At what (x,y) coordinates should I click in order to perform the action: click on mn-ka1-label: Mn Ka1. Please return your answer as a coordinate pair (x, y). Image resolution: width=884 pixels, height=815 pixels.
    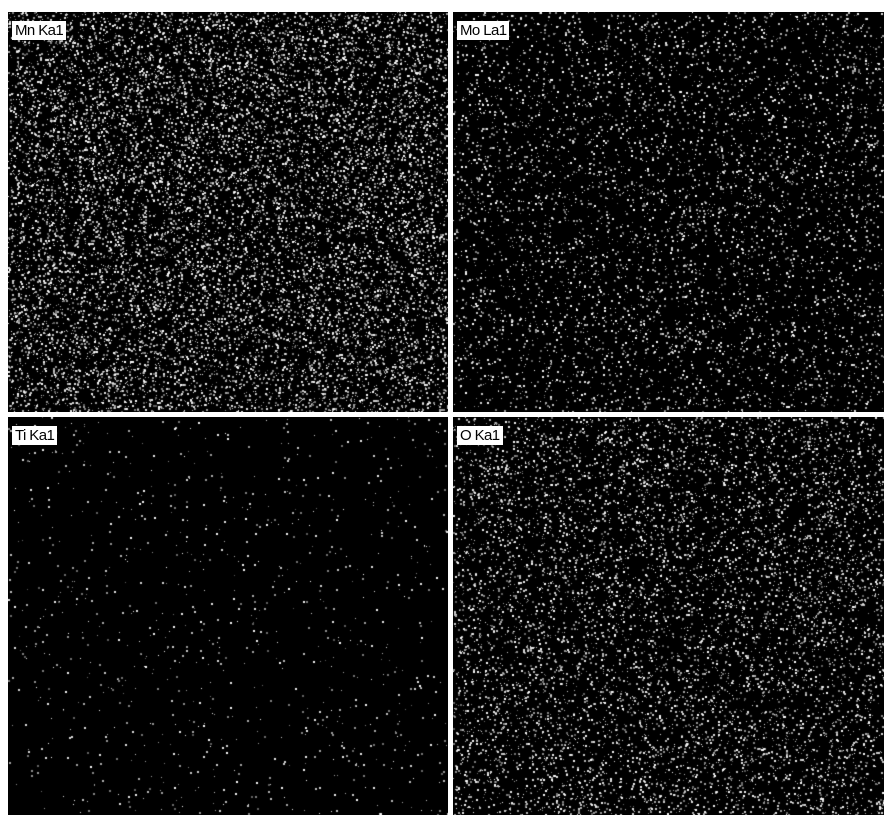
    Looking at the image, I should click on (39, 30).